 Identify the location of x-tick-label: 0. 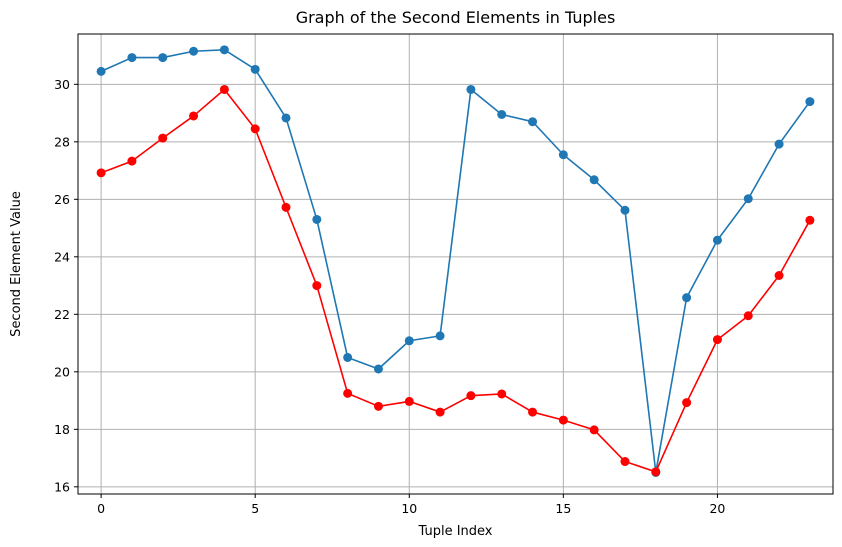
(101, 508).